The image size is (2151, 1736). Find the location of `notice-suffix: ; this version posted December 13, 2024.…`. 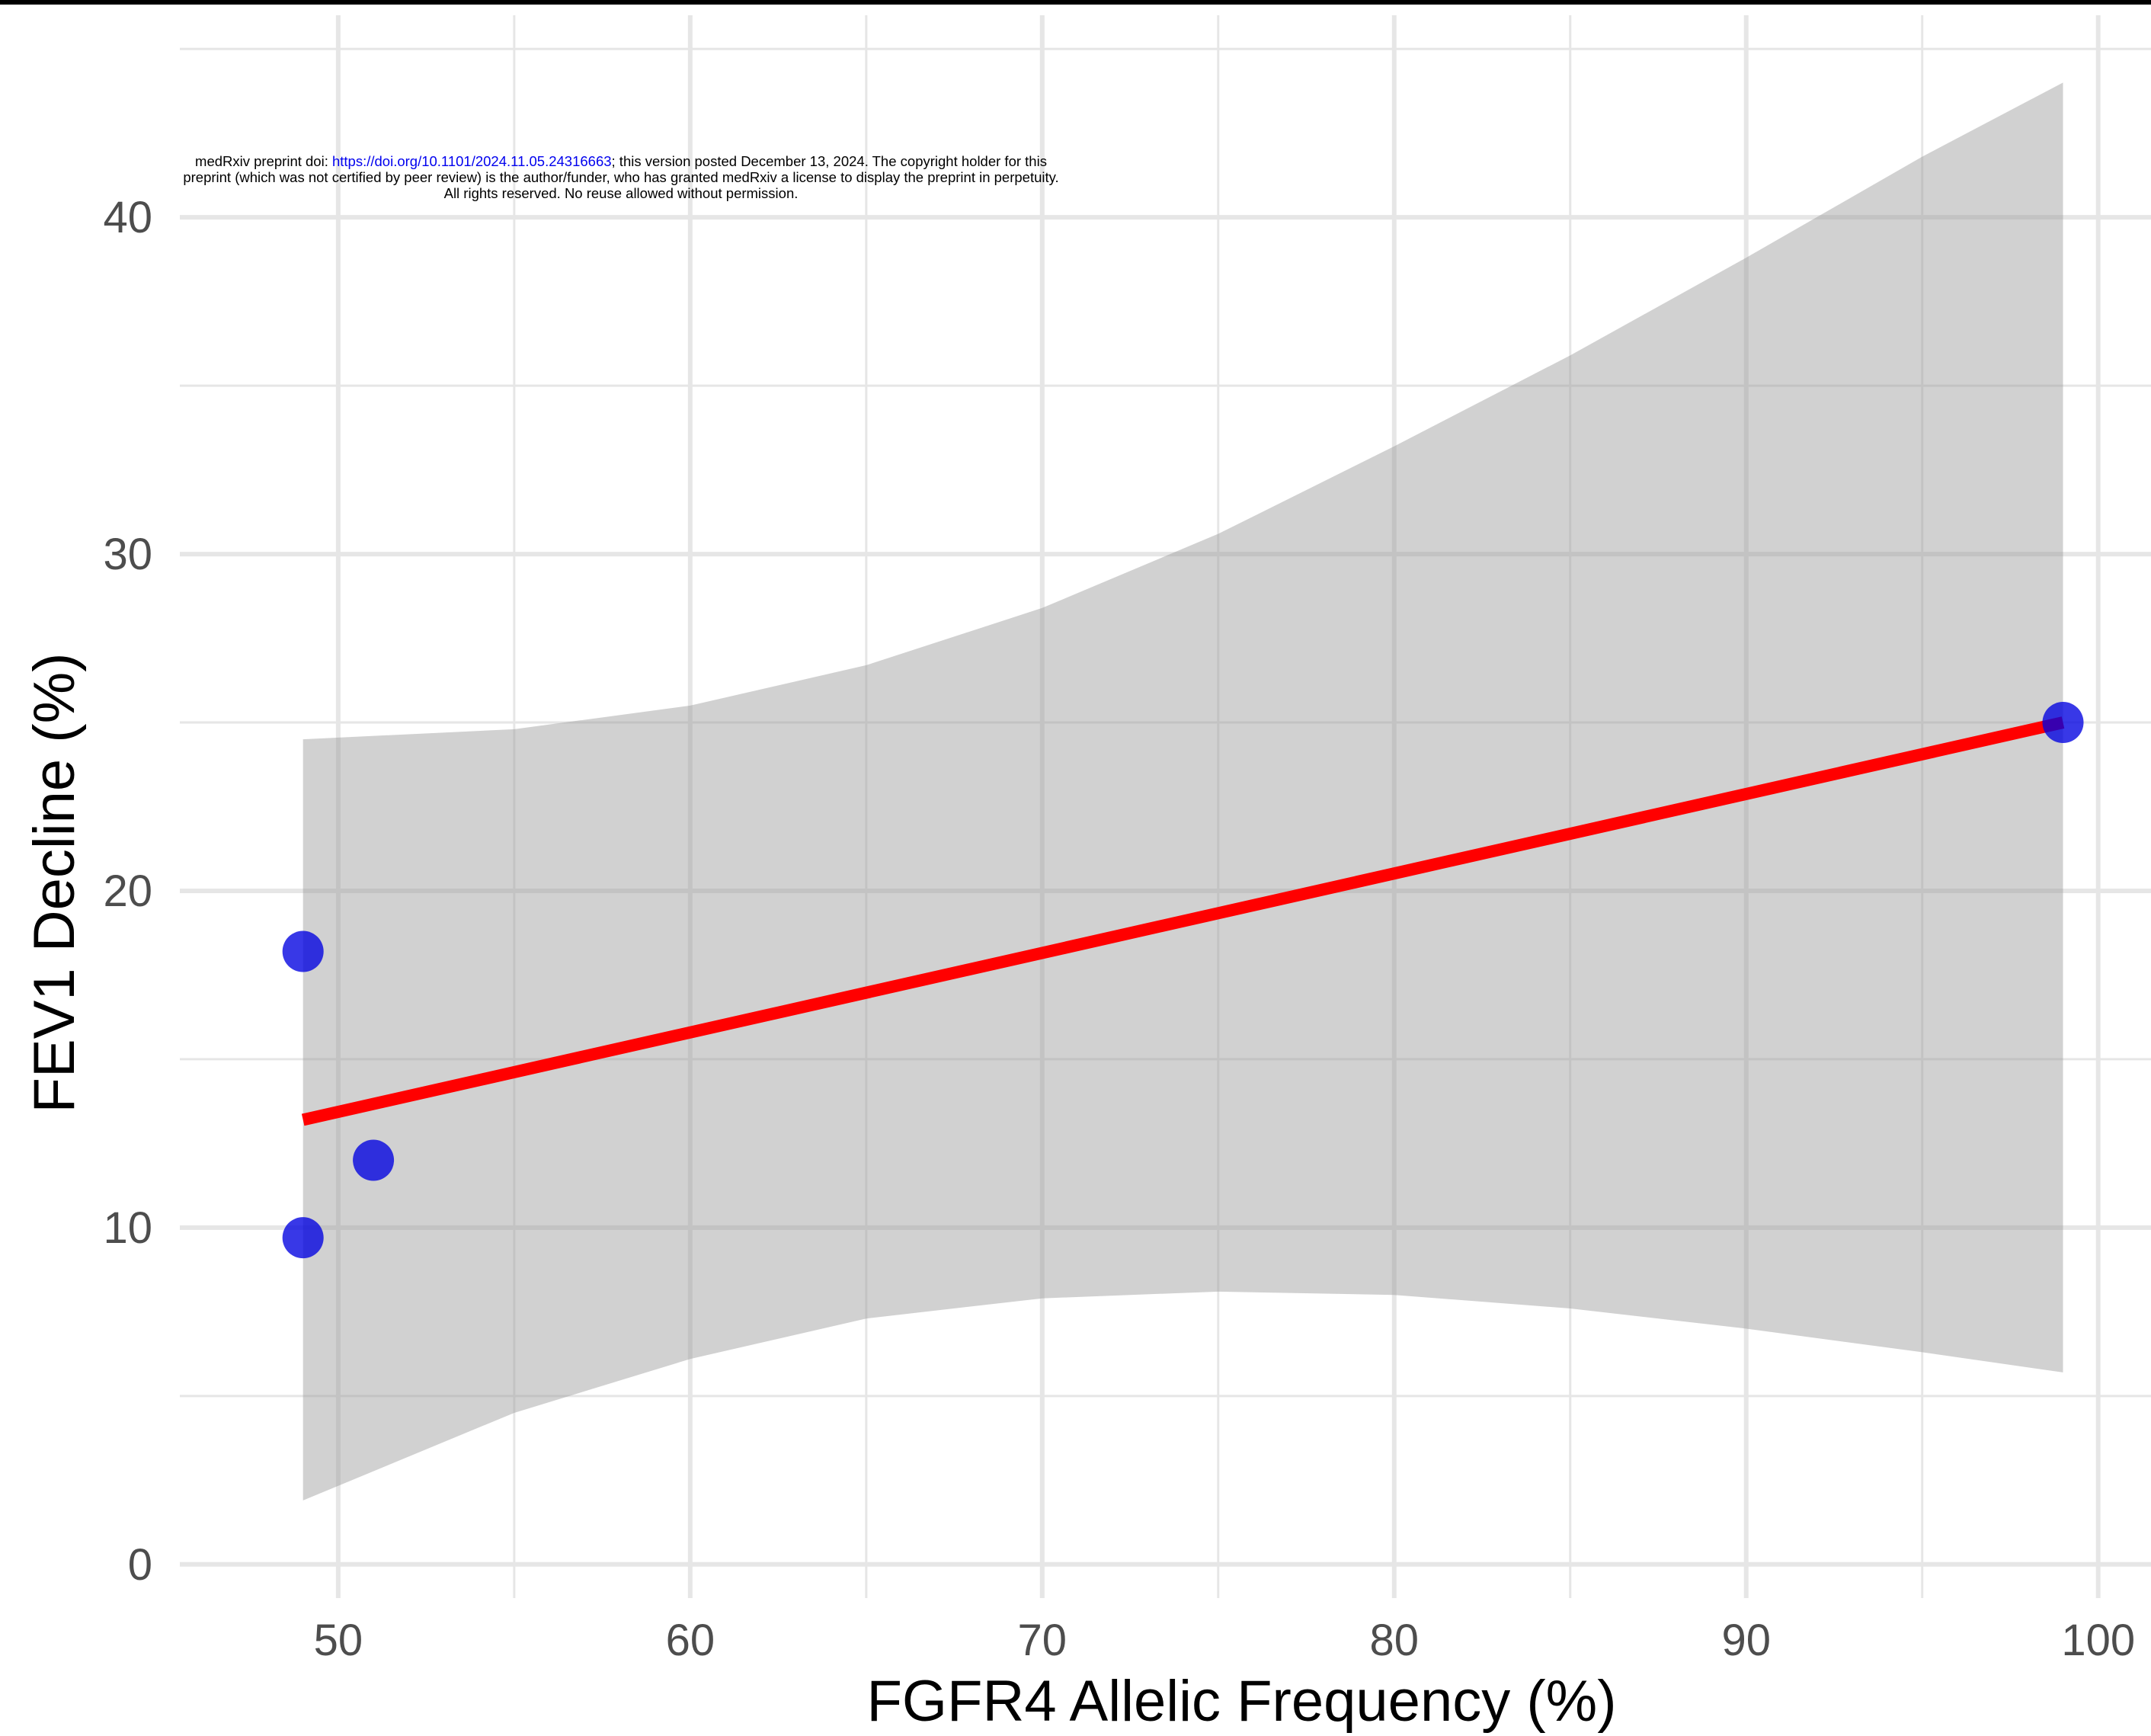

notice-suffix: ; this version posted December 13, 2024.… is located at coordinates (829, 161).